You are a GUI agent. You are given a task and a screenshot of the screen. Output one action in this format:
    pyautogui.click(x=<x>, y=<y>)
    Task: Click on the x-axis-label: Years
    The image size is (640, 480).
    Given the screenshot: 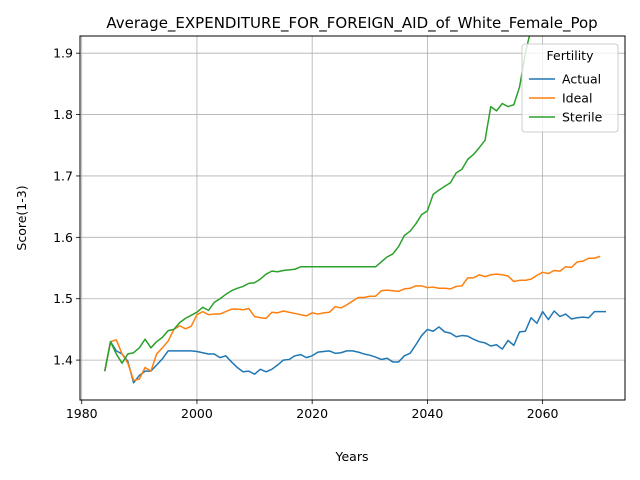 What is the action you would take?
    pyautogui.click(x=352, y=456)
    